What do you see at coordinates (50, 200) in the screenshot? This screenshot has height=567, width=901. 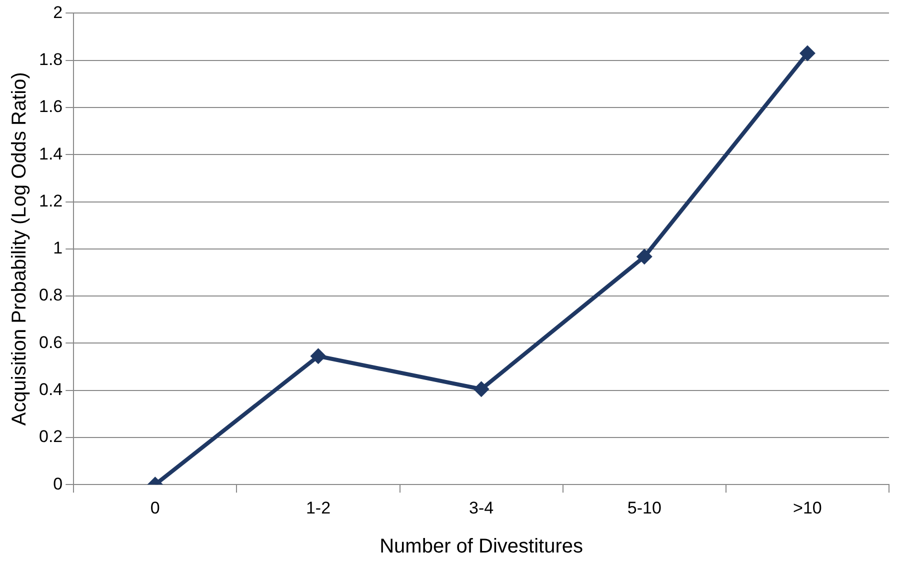 I see `y-tick-label: 1.2` at bounding box center [50, 200].